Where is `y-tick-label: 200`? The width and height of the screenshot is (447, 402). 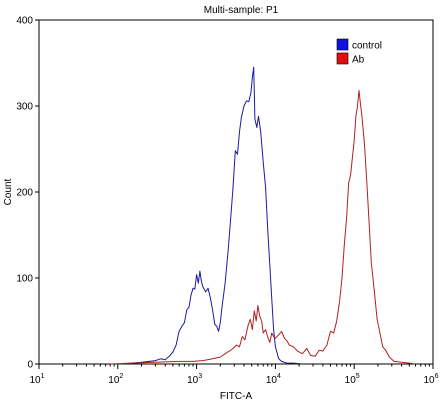 y-tick-label: 200 is located at coordinates (24, 193).